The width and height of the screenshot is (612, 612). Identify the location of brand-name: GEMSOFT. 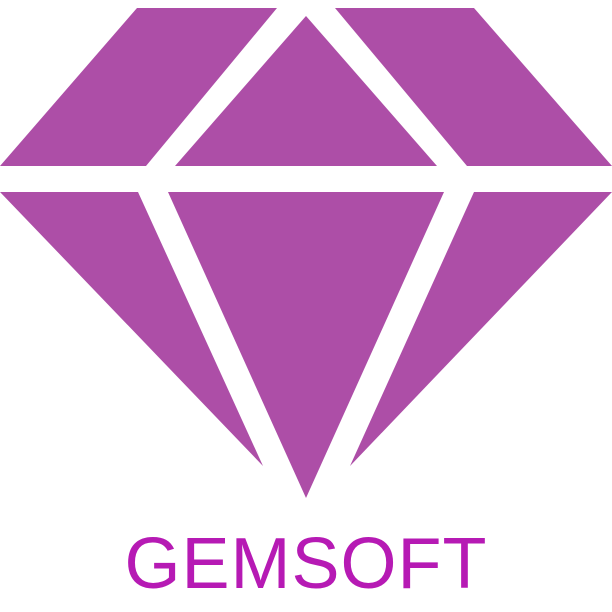
(306, 564).